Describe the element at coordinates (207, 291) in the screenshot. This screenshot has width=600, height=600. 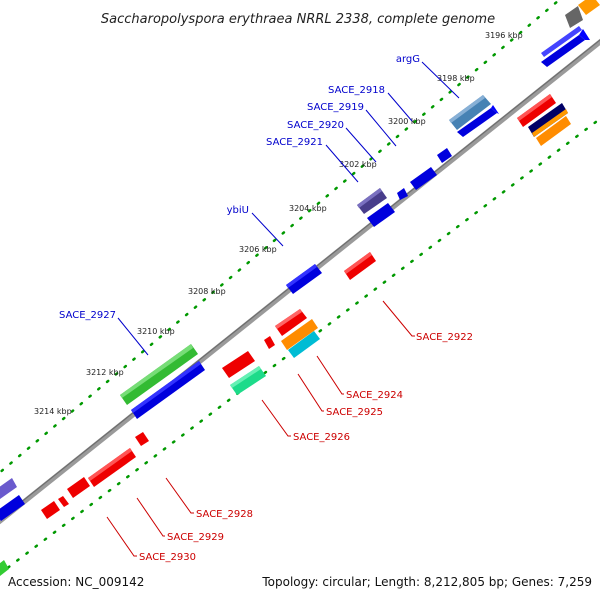
I see `tick-label: 3208 kbp` at that location.